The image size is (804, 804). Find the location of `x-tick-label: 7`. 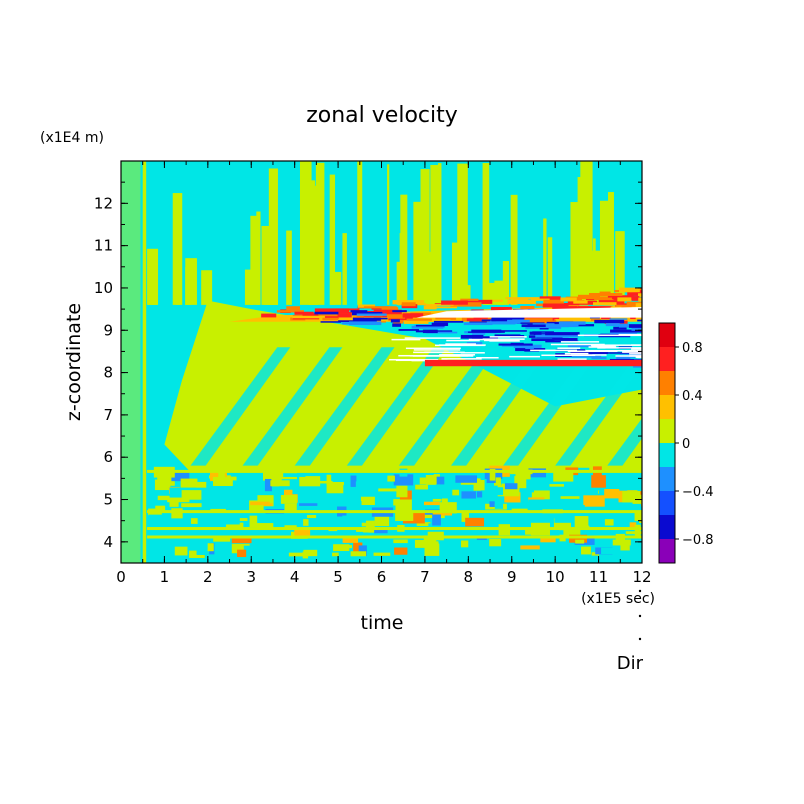

x-tick-label: 7 is located at coordinates (425, 577).